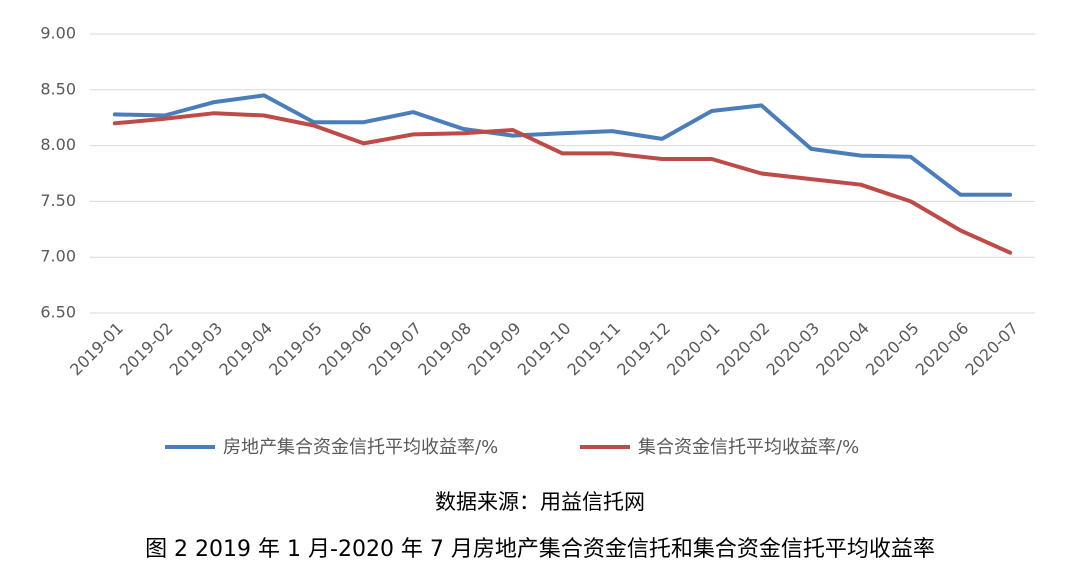  Describe the element at coordinates (58, 88) in the screenshot. I see `y-tick-label: 8.50` at that location.